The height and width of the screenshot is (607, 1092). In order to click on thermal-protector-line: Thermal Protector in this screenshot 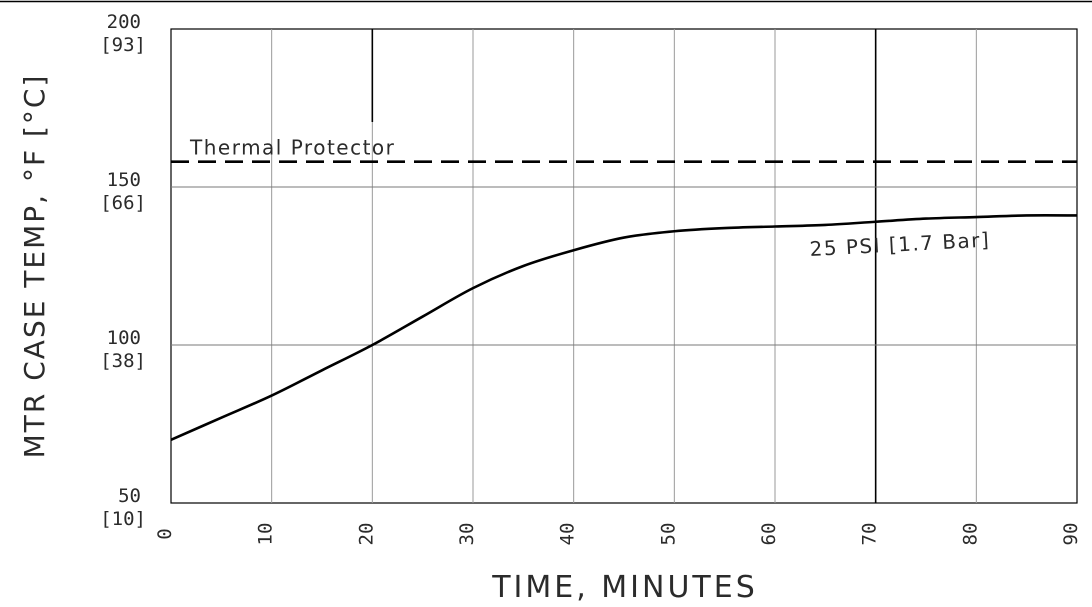, I will do `click(624, 150)`.